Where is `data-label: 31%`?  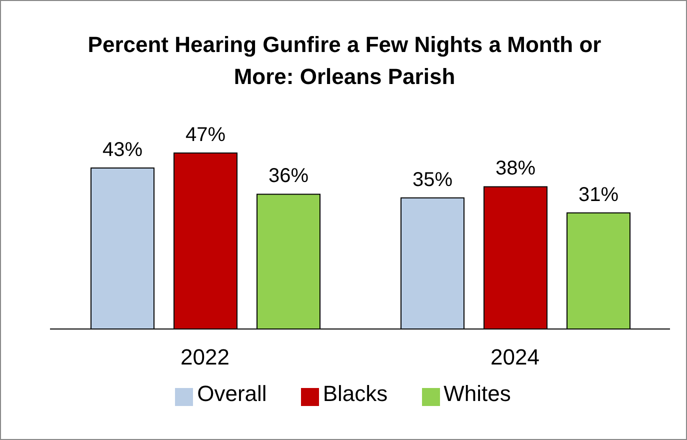
data-label: 31% is located at coordinates (598, 195).